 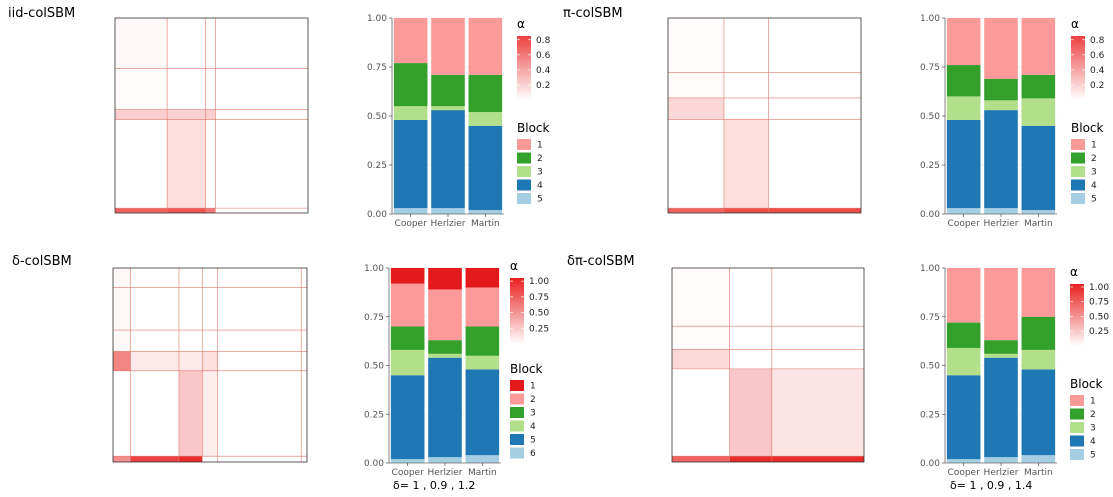 I want to click on matrix-frame, so click(x=210, y=365).